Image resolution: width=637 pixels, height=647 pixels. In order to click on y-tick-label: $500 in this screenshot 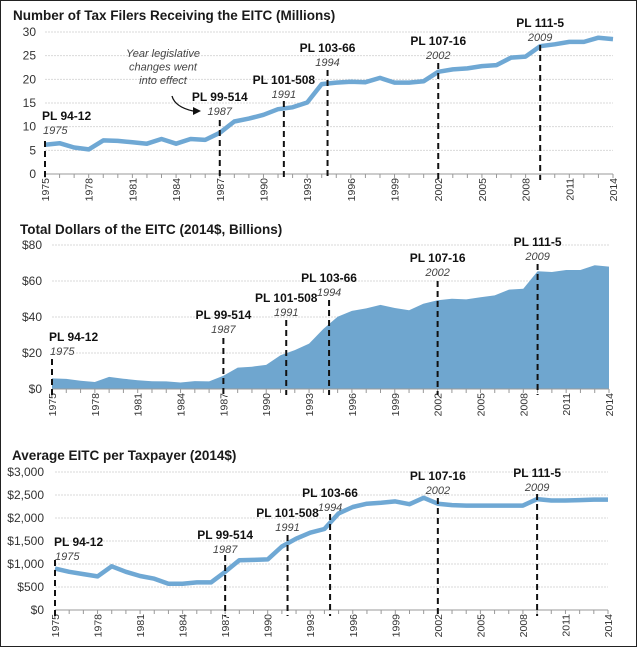, I will do `click(30, 587)`.